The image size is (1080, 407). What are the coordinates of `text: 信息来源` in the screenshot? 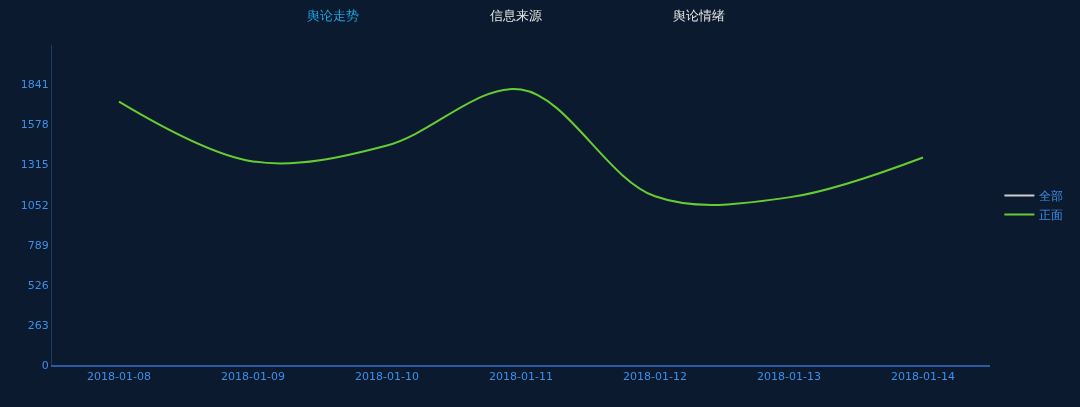 It's located at (516, 15).